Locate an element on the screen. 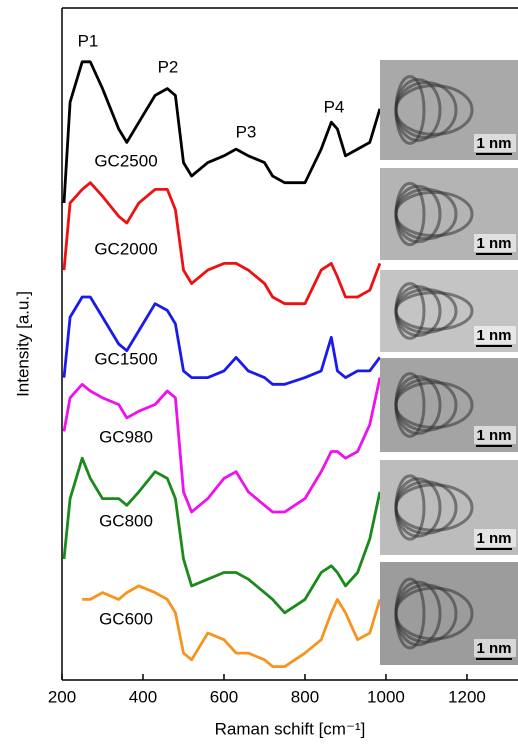 The width and height of the screenshot is (518, 749). series-label: GC600 is located at coordinates (126, 618).